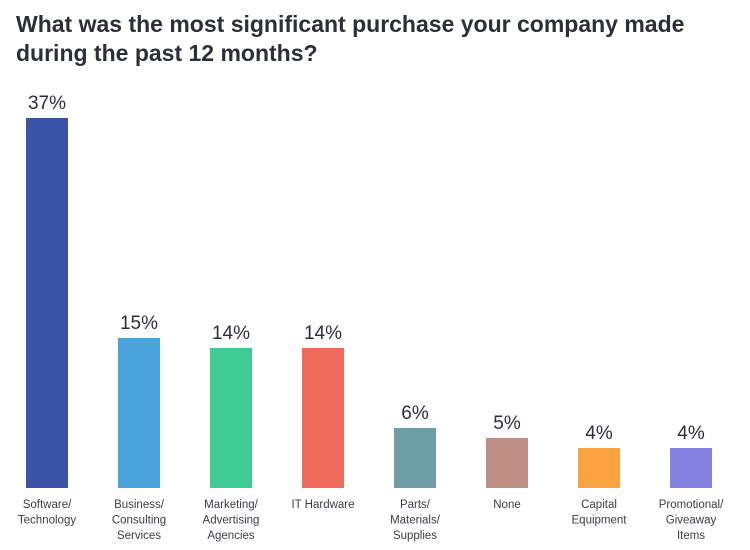  I want to click on bar-value-label: 15%, so click(139, 323).